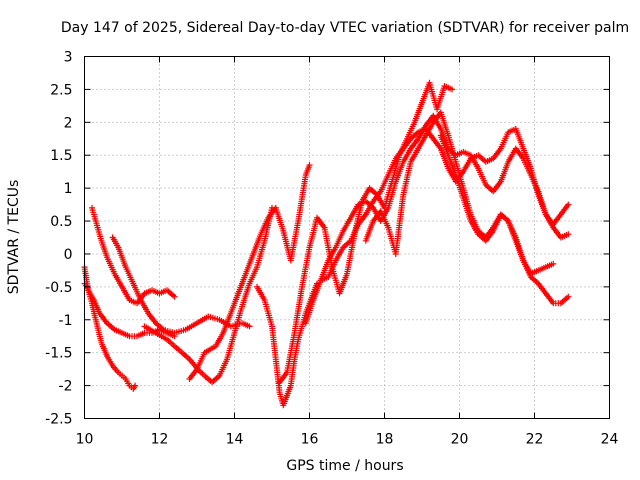 This screenshot has width=640, height=480. What do you see at coordinates (61, 156) in the screenshot?
I see `y-tick-label: 1.5` at bounding box center [61, 156].